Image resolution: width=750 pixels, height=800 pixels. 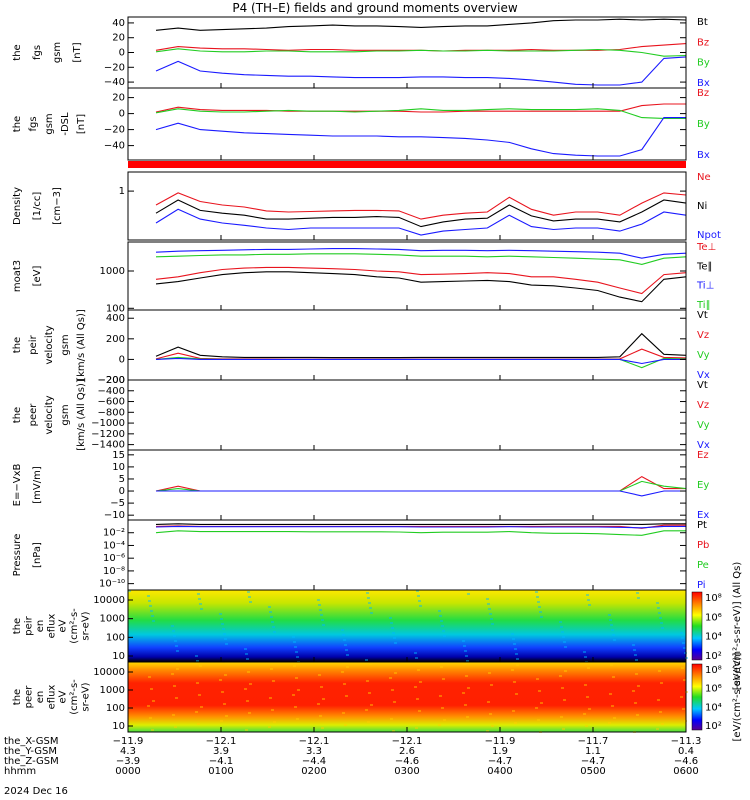 I want to click on axis-row-value: −11.9, so click(x=500, y=741).